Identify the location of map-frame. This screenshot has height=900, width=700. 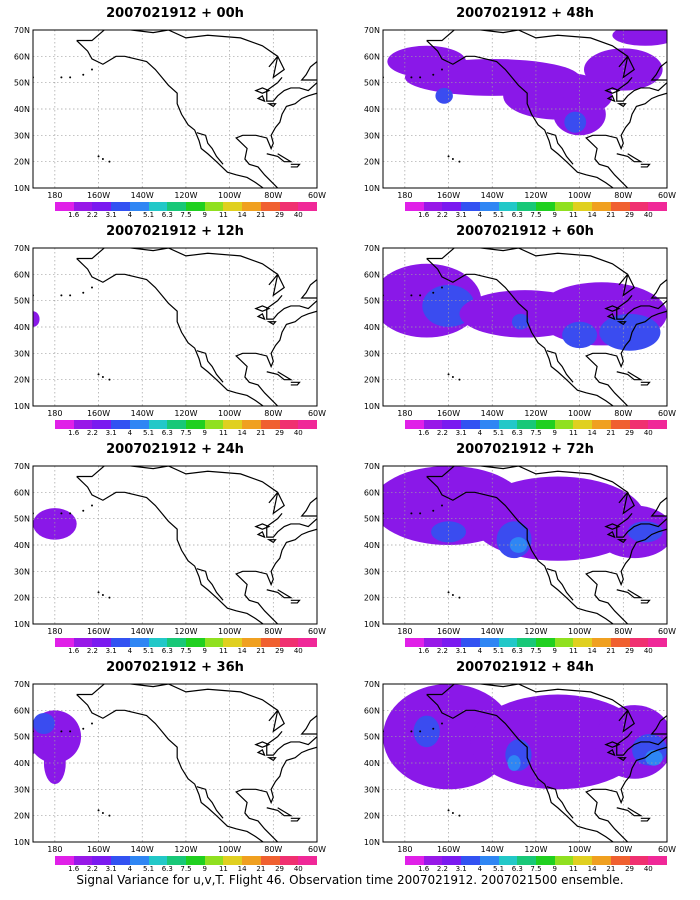
(525, 545).